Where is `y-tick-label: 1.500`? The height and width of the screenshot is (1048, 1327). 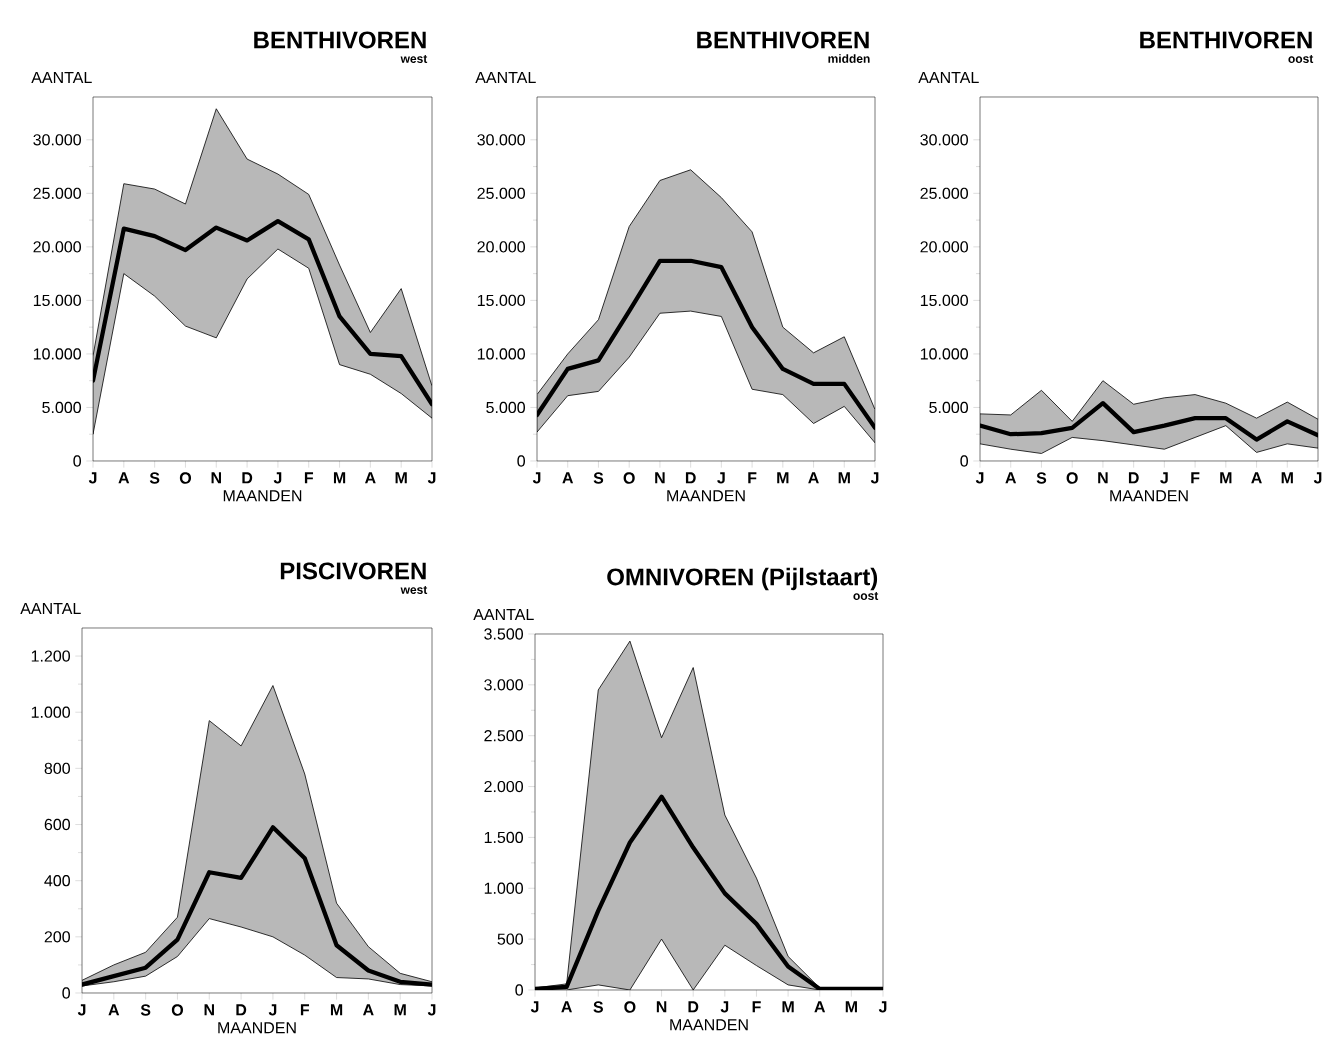
y-tick-label: 1.500 is located at coordinates (504, 837).